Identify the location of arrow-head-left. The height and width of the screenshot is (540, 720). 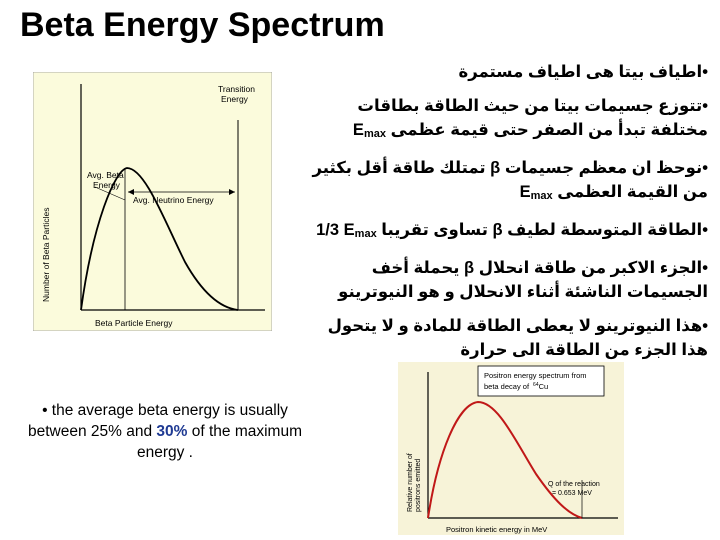
(131, 192).